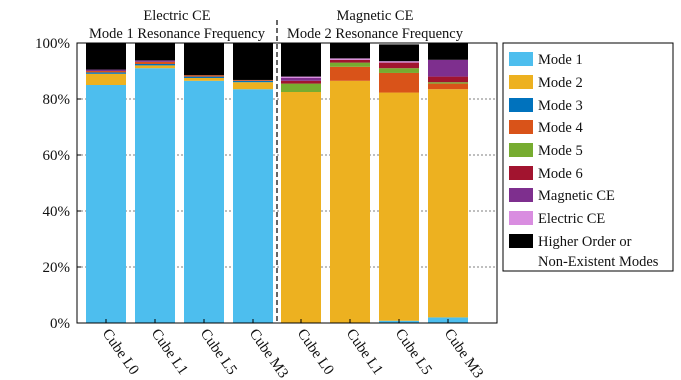 The image size is (681, 380). What do you see at coordinates (521, 241) in the screenshot?
I see `legend-swatch-higher-order-or-non-existent-modes` at bounding box center [521, 241].